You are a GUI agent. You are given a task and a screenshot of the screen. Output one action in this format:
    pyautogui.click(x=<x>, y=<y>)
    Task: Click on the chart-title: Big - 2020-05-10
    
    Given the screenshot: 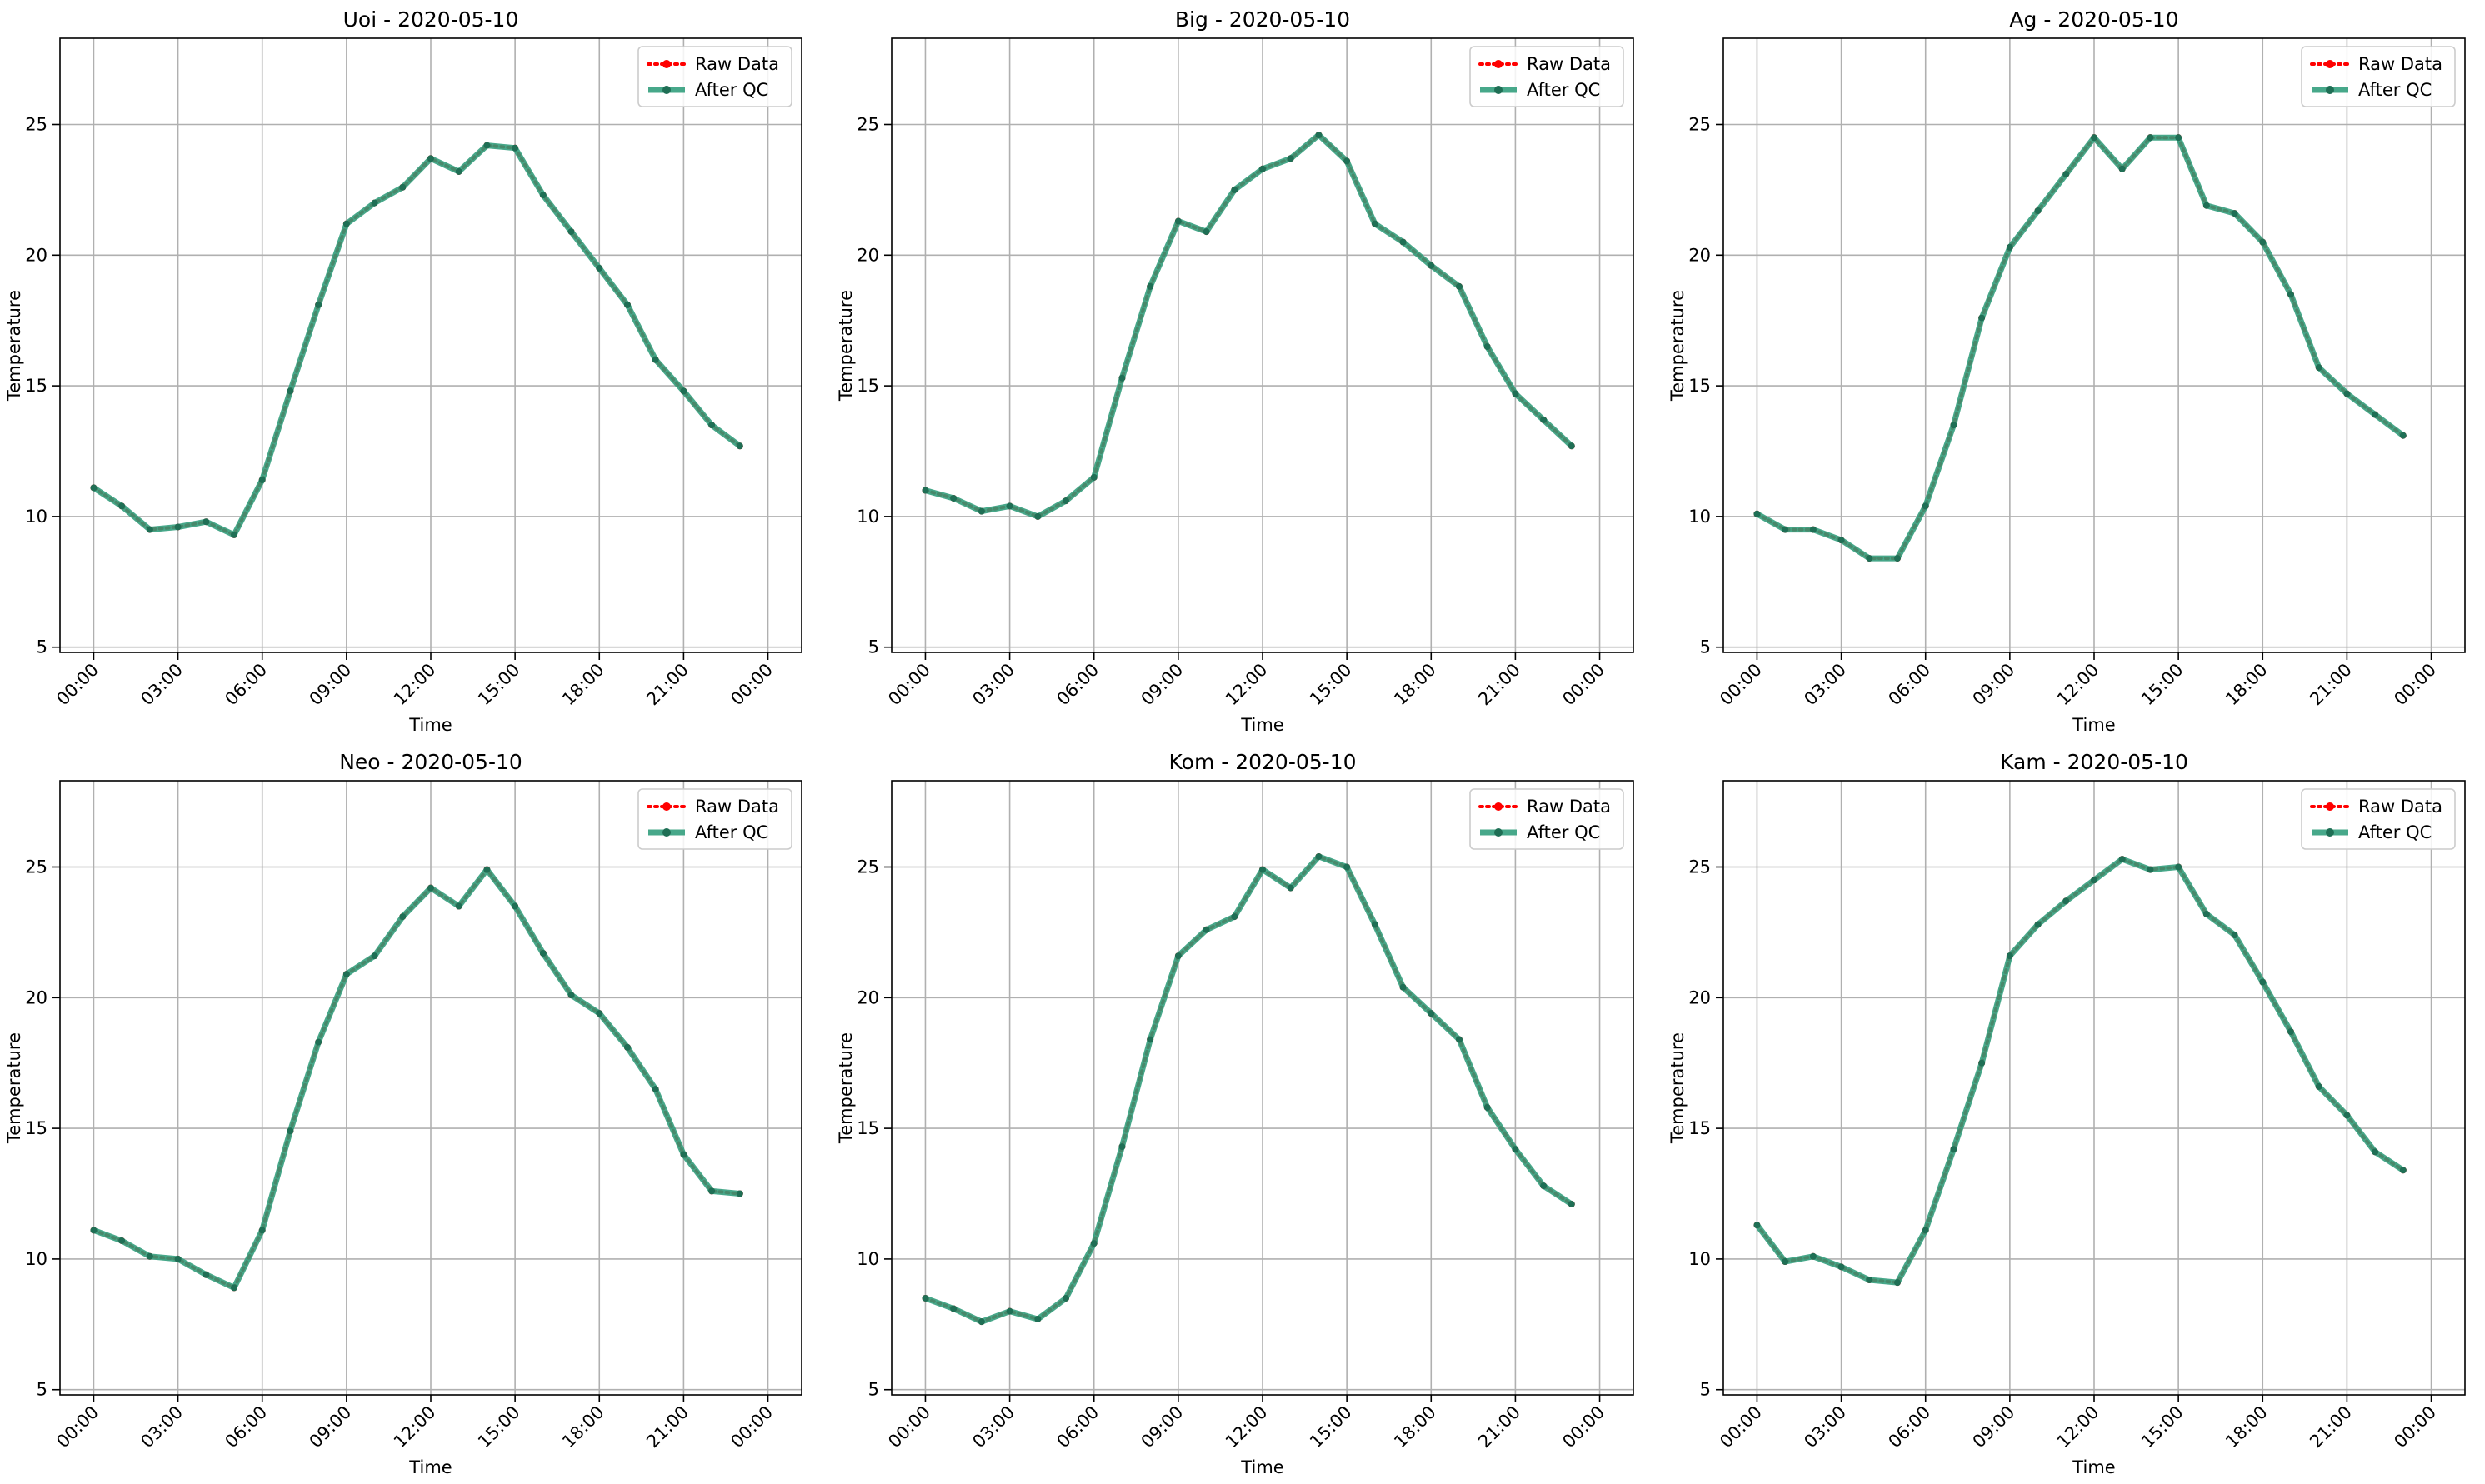 What is the action you would take?
    pyautogui.click(x=1262, y=19)
    